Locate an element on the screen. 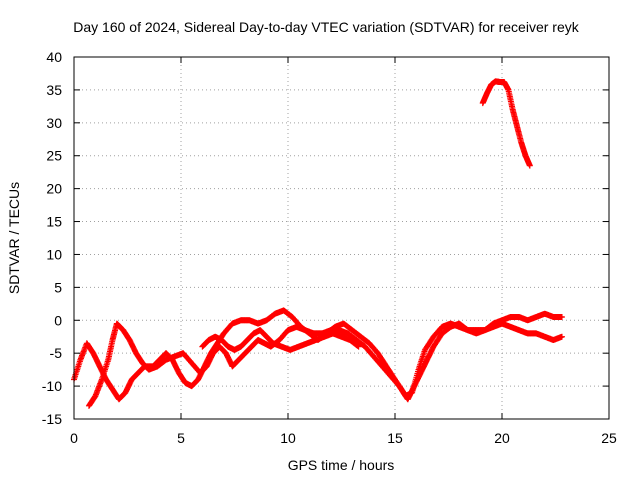 This screenshot has width=640, height=480. y-tick-label: 30 is located at coordinates (54, 123).